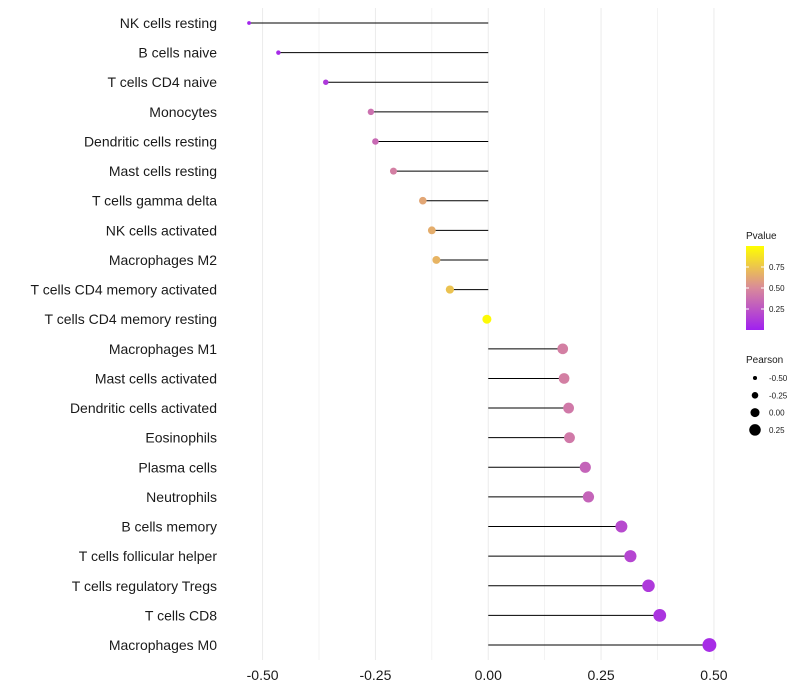 Image resolution: width=800 pixels, height=700 pixels. What do you see at coordinates (764, 360) in the screenshot?
I see `pearson-legend-title: Pearson` at bounding box center [764, 360].